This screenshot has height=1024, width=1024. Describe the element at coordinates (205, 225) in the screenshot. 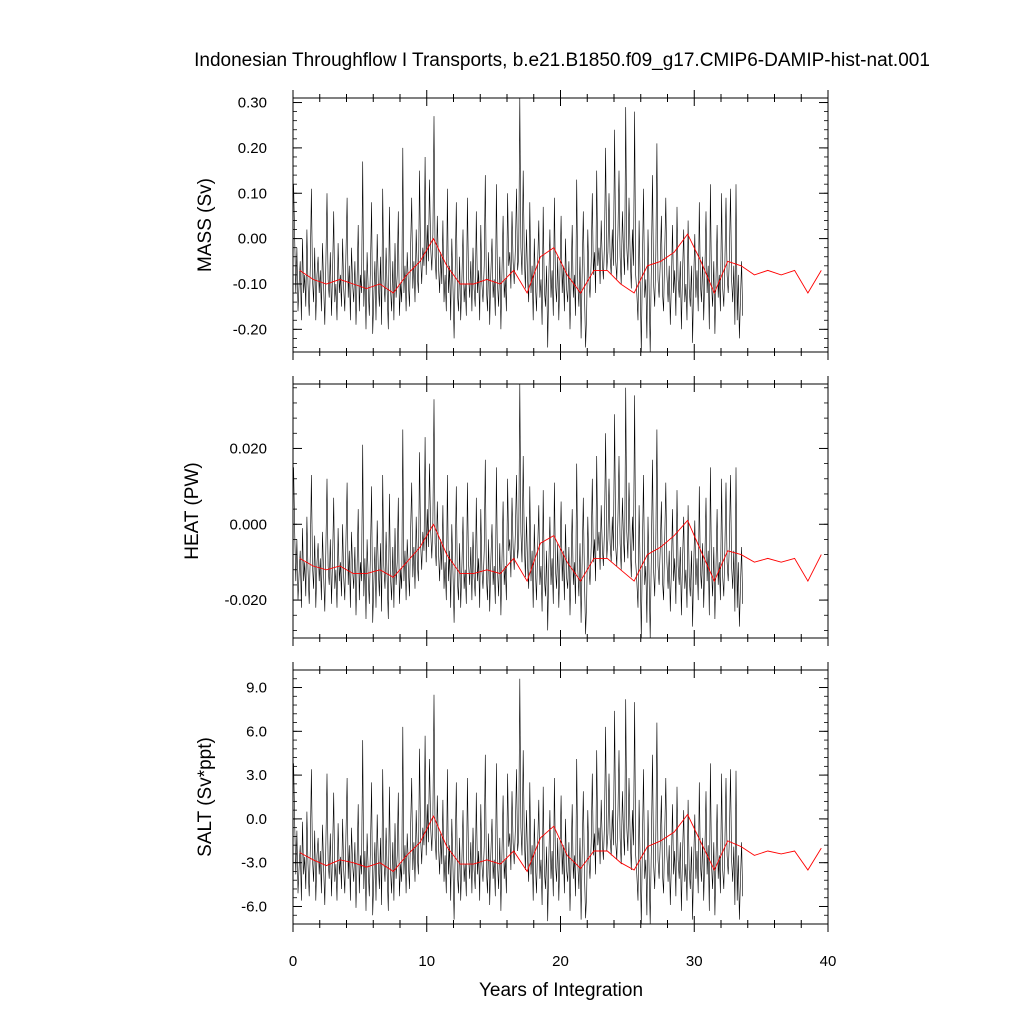

I see `y-axis-label: MASS (Sv)` at that location.